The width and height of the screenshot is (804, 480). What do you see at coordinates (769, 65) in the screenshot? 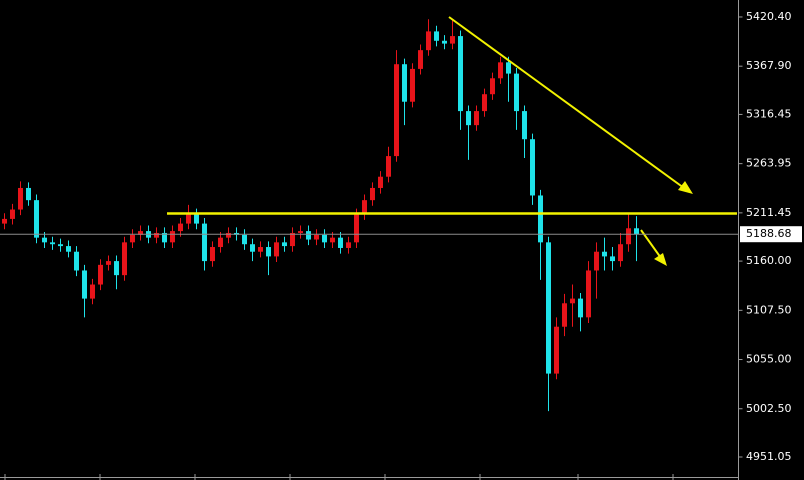
I see `y-tick-label: 5367.90` at bounding box center [769, 65].